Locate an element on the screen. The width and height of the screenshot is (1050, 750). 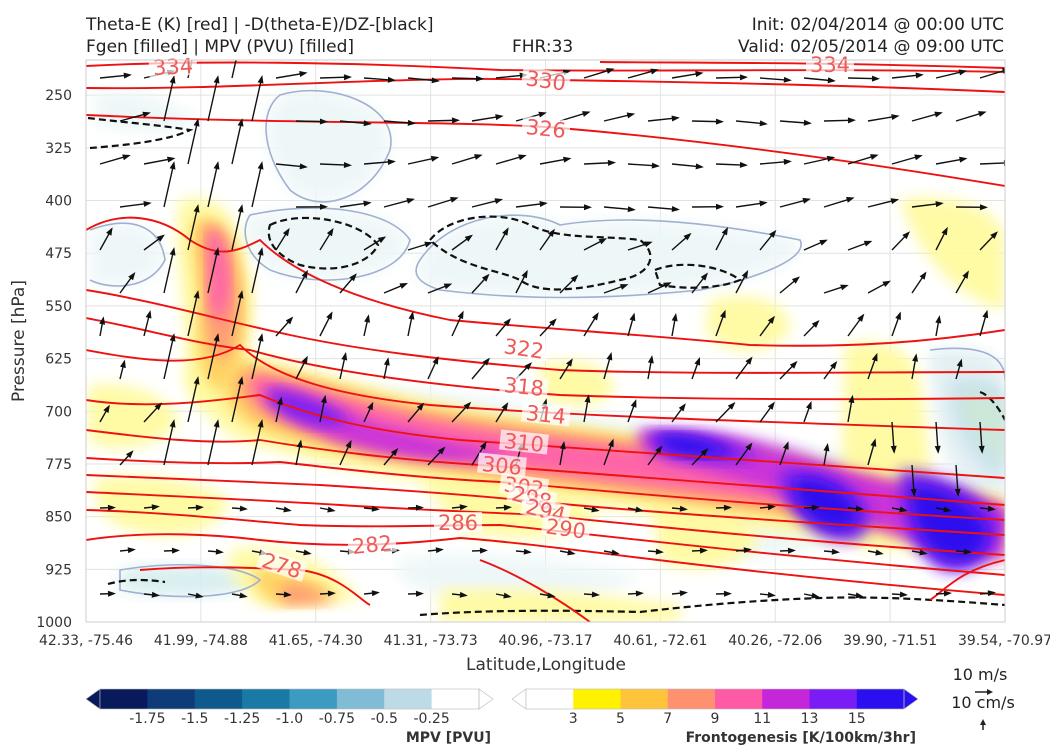
theta-e-label-310-7: 310 is located at coordinates (524, 443).